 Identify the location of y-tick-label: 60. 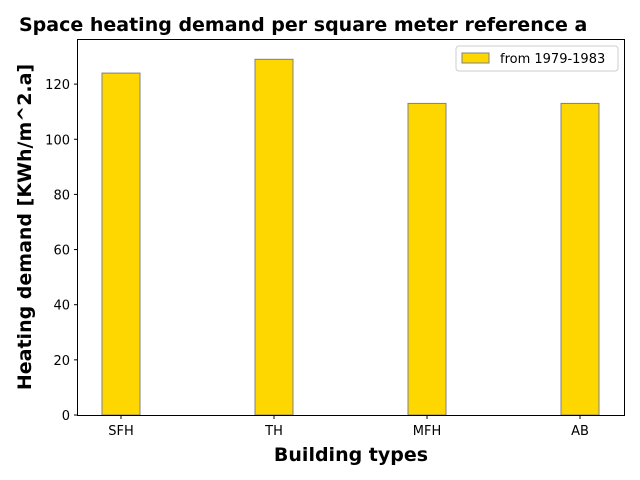
(61, 251).